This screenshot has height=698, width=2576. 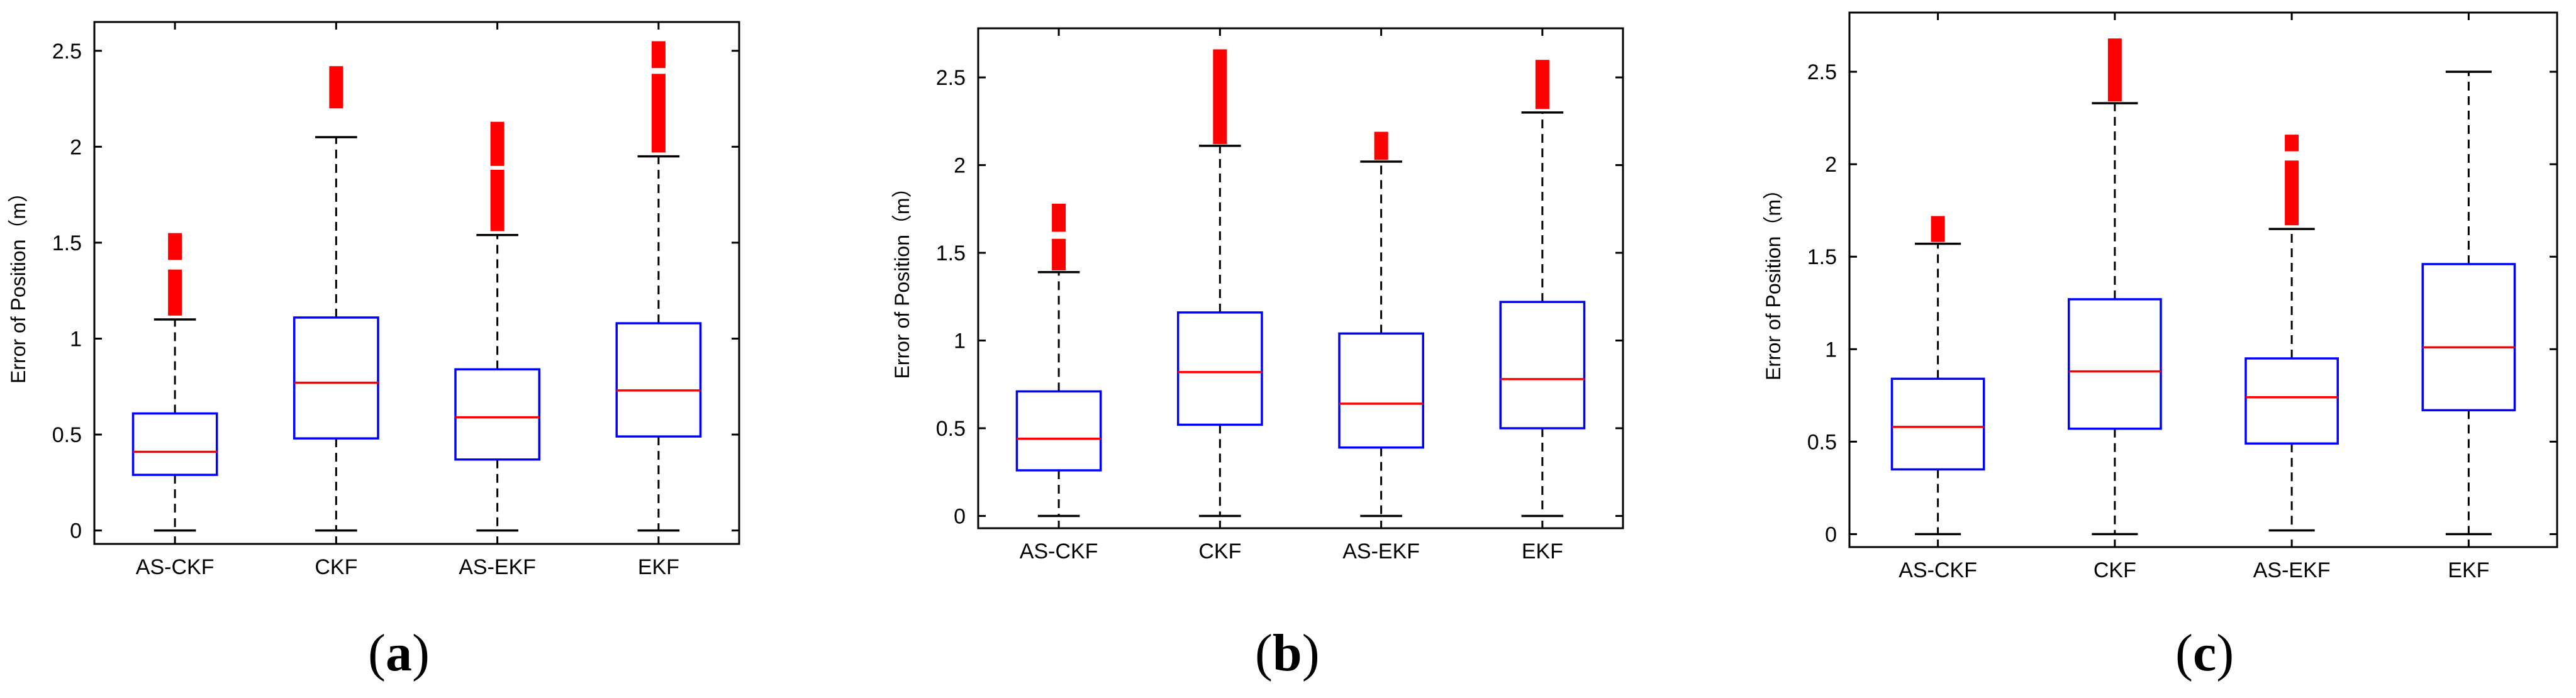 I want to click on panel-label-c: (c), so click(x=2204, y=653).